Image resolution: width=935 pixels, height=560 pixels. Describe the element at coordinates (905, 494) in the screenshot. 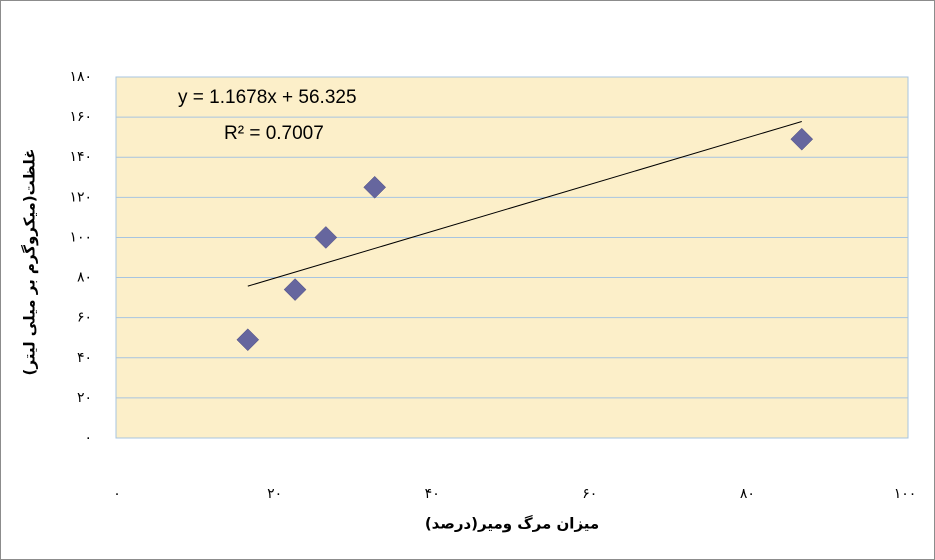

I see `x-tick-label: ۱۰۰` at that location.